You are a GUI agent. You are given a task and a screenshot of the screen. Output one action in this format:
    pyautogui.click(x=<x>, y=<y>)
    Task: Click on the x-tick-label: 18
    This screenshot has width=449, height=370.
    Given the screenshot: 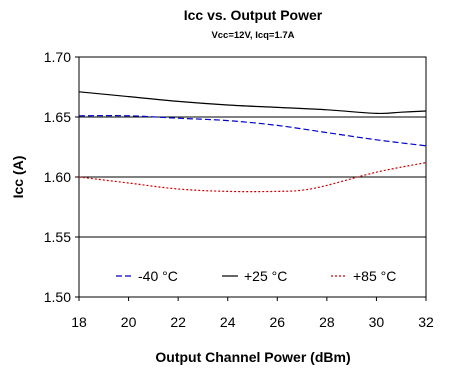 What is the action you would take?
    pyautogui.click(x=79, y=322)
    